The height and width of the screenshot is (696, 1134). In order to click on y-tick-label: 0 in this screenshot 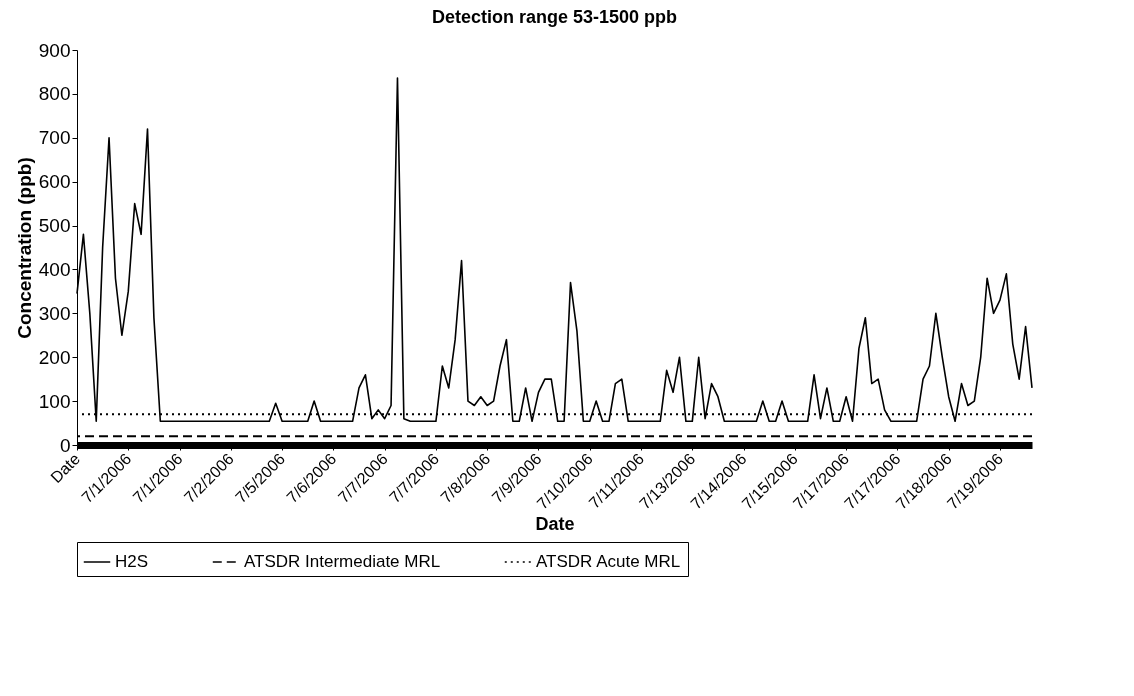, I will do `click(65, 445)`.